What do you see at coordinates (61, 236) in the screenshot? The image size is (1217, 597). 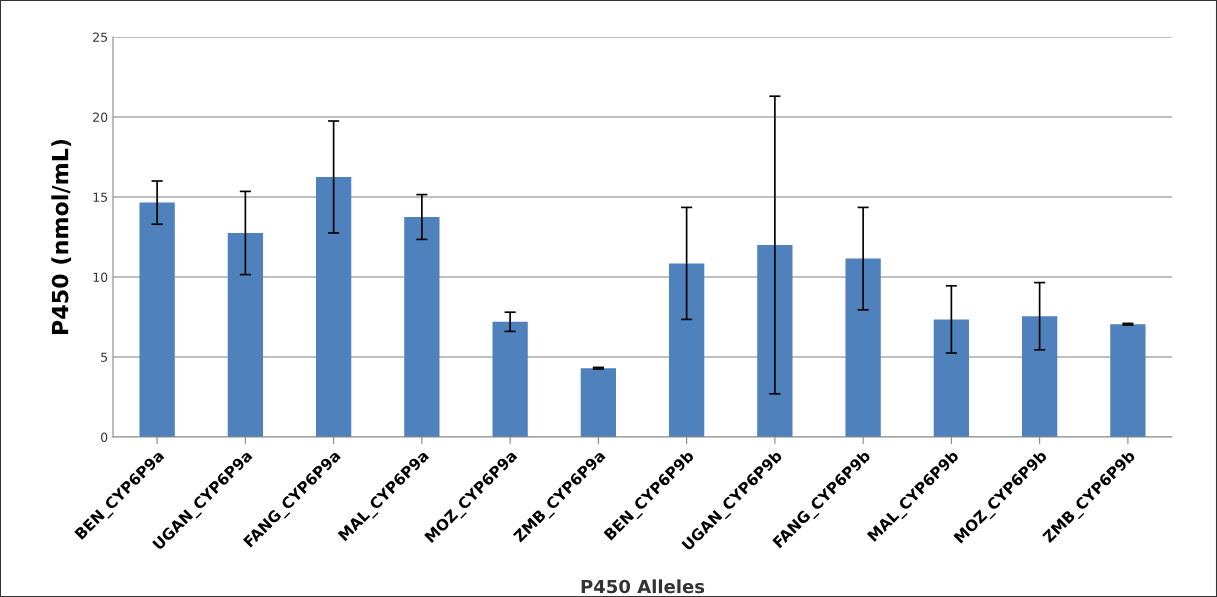 I see `y-axis-title: P450 (nmol/mL)` at bounding box center [61, 236].